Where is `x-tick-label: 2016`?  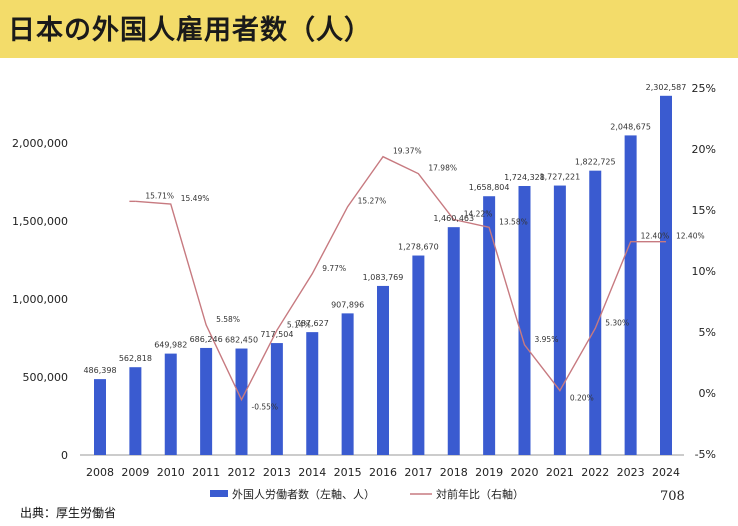 x-tick-label: 2016 is located at coordinates (383, 472).